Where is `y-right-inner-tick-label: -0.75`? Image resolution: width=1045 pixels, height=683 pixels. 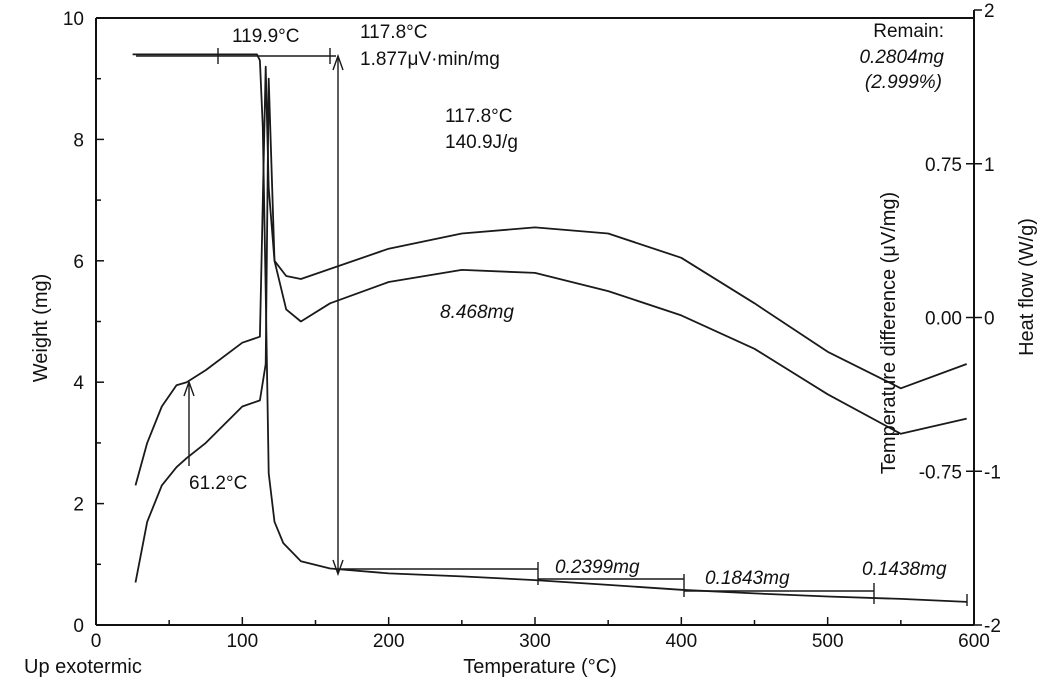 y-right-inner-tick-label: -0.75 is located at coordinates (940, 472).